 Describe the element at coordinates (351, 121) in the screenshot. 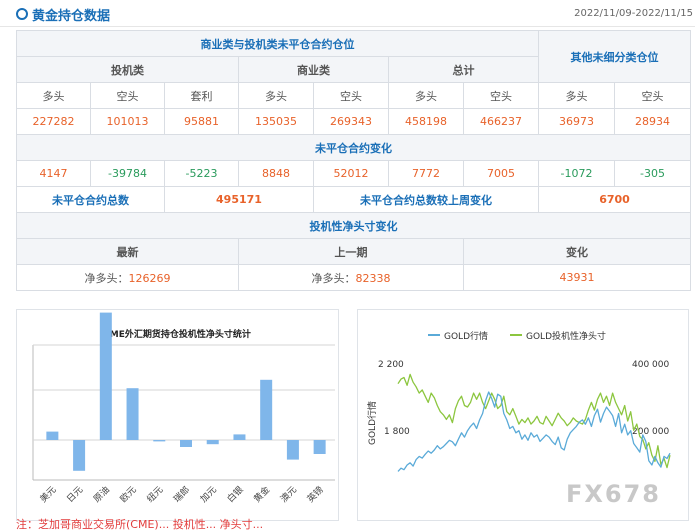

I see `position-cell: 269343` at that location.